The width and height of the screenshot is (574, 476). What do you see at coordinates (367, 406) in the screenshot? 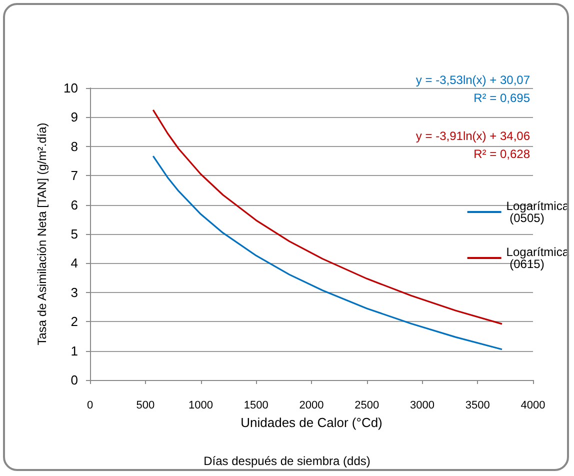
I see `x-tick-label: 2500` at bounding box center [367, 406].